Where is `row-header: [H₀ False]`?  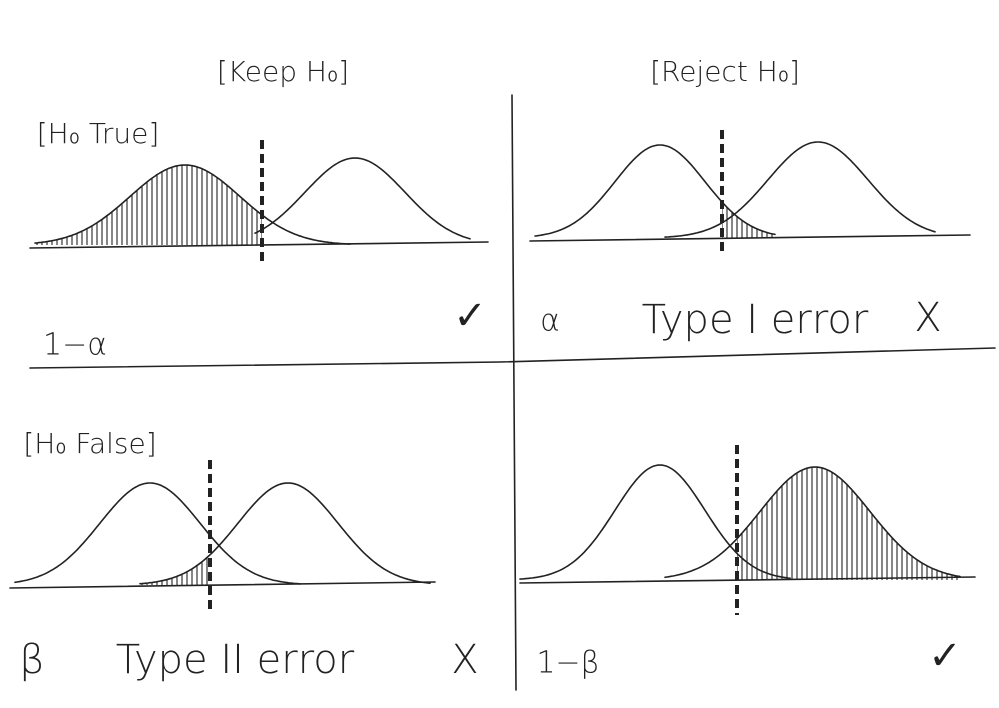
row-header: [H₀ False] is located at coordinates (89, 443).